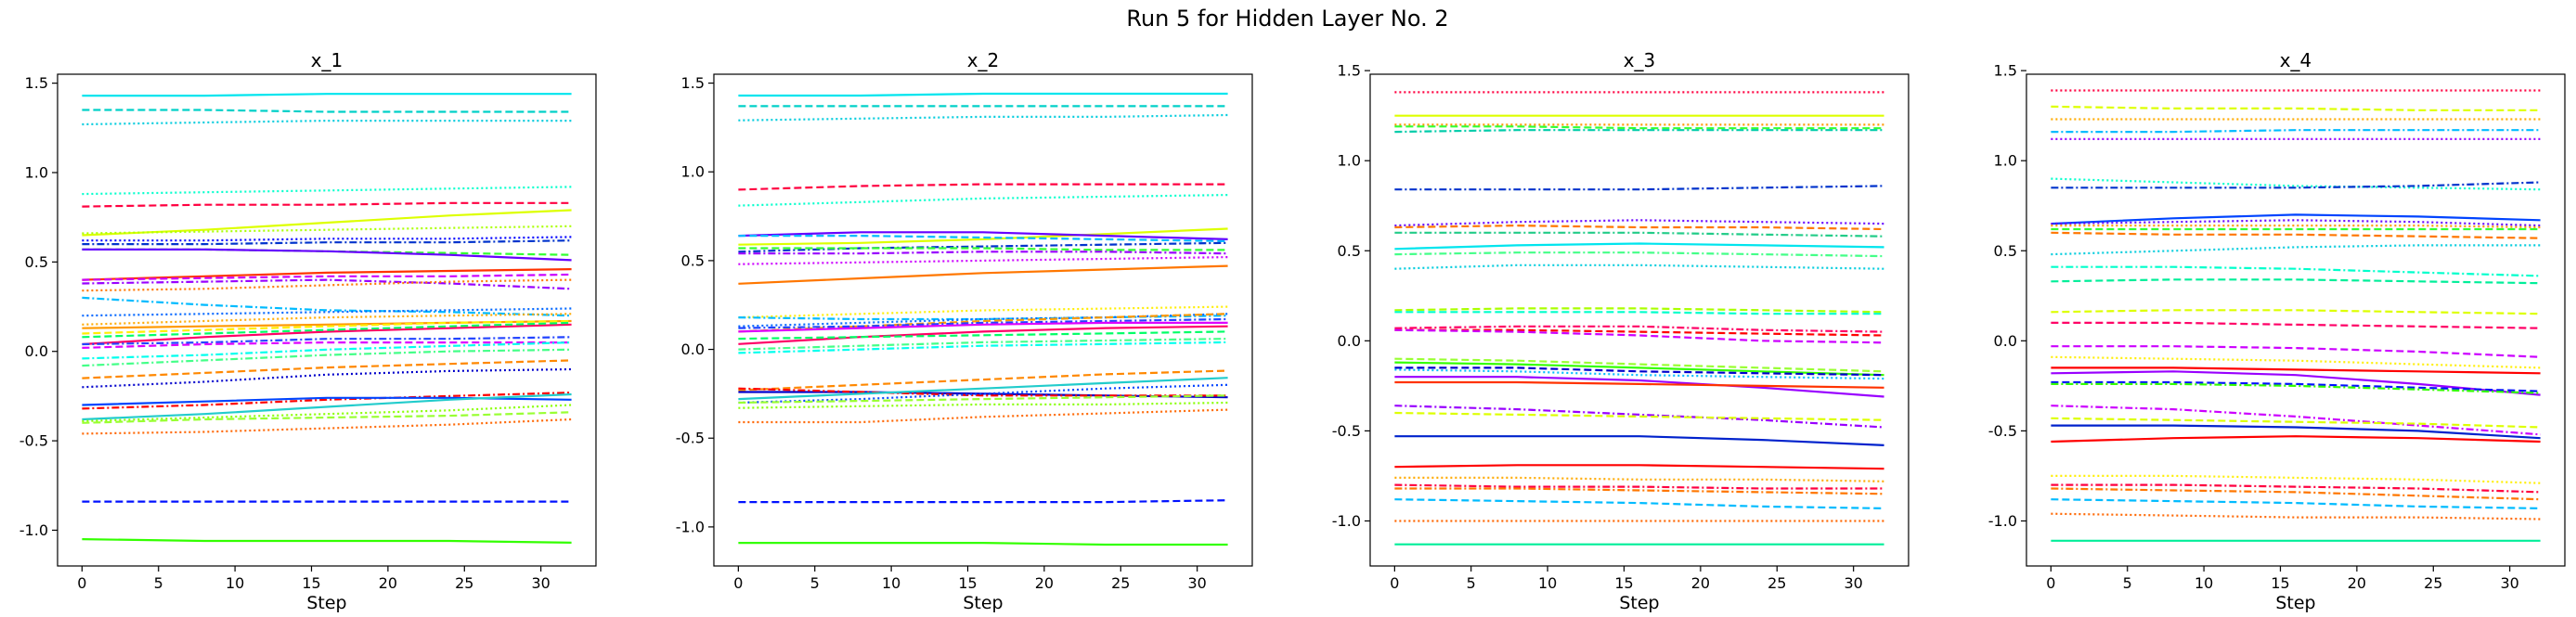  What do you see at coordinates (1287, 19) in the screenshot?
I see `figure-title: Run 5 for Hidden Layer No. 2` at bounding box center [1287, 19].